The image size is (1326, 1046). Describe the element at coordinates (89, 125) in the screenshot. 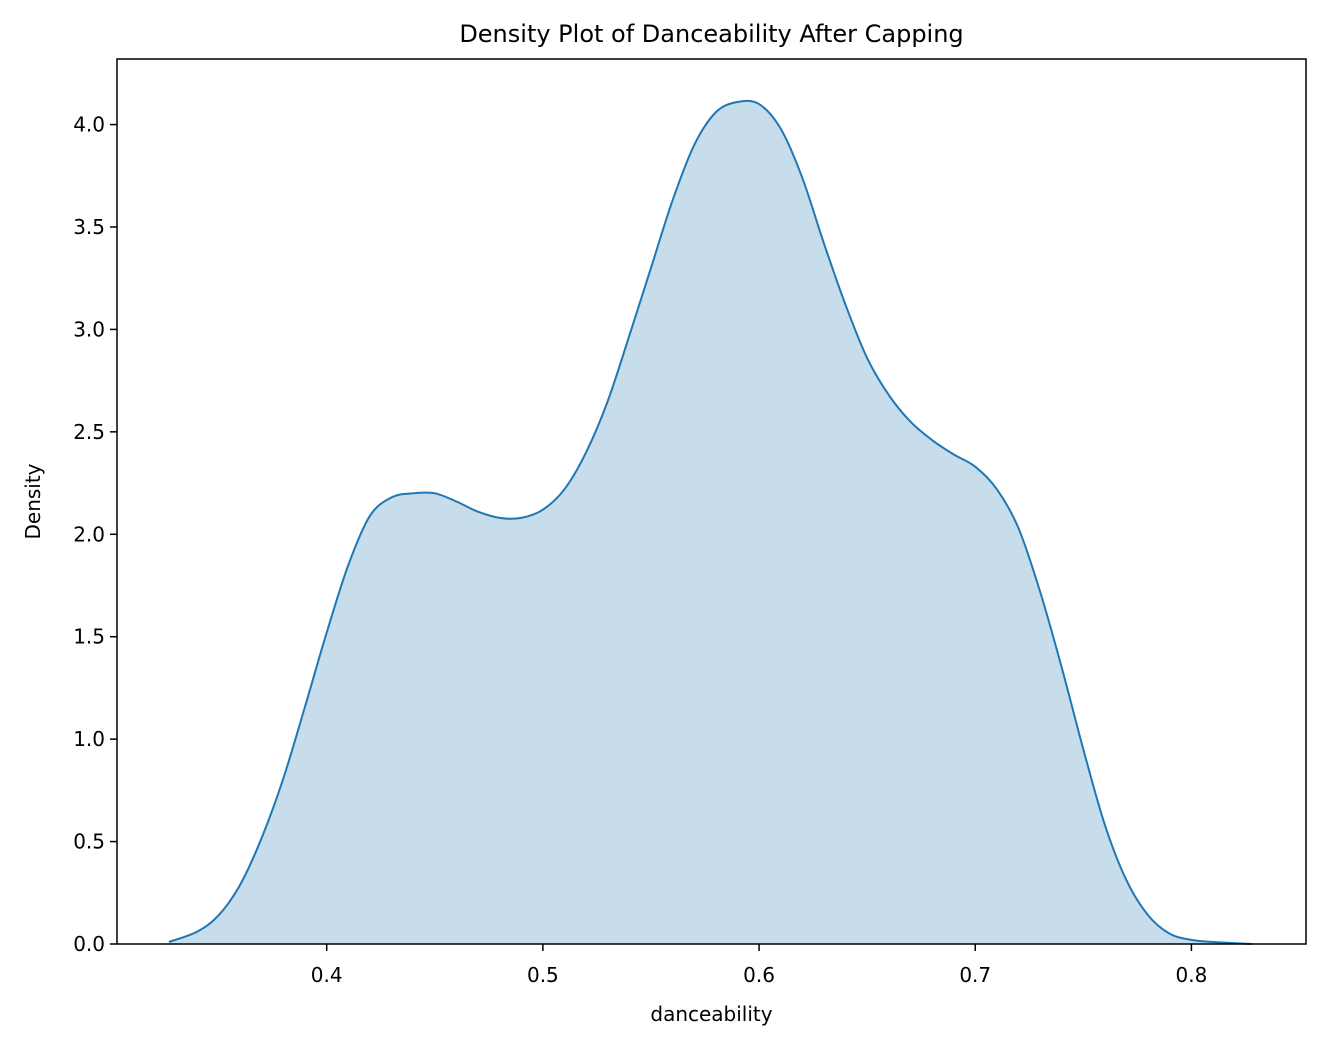

I see `y-tick-label: 4.0` at that location.